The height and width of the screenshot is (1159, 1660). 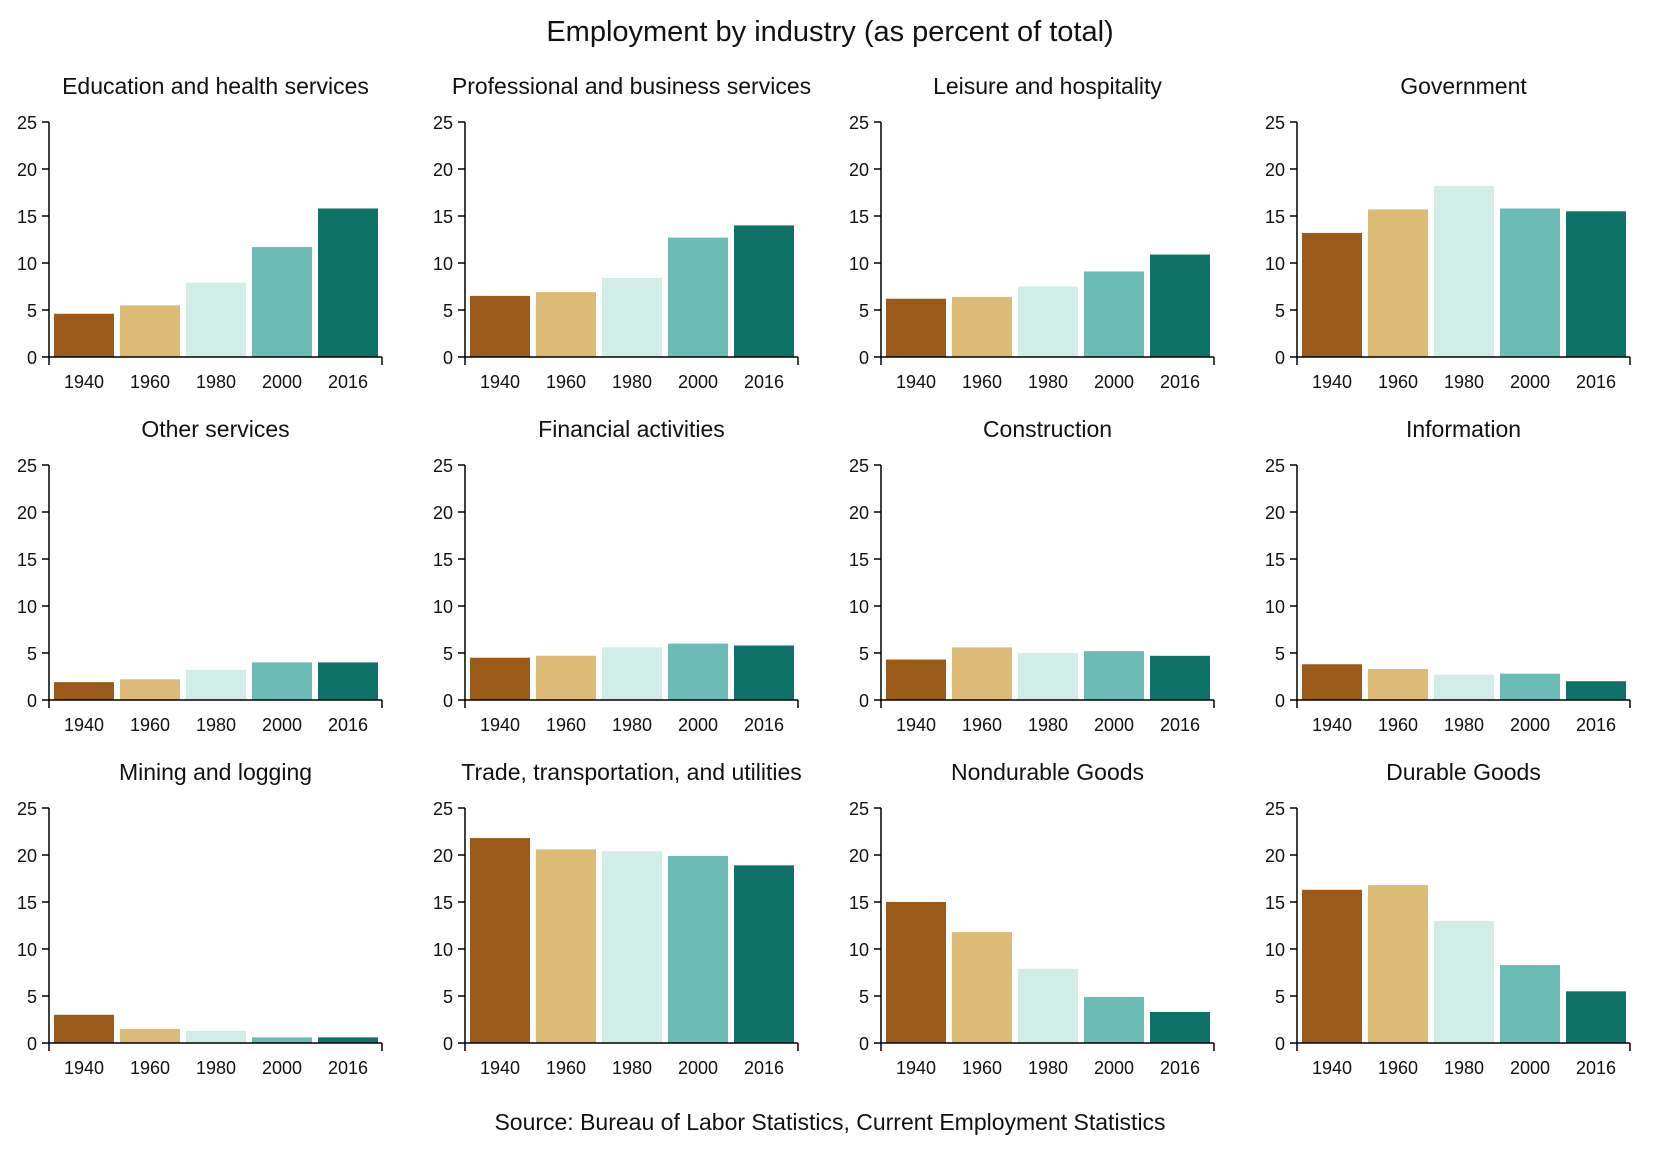 I want to click on panel-title: Other services, so click(x=215, y=429).